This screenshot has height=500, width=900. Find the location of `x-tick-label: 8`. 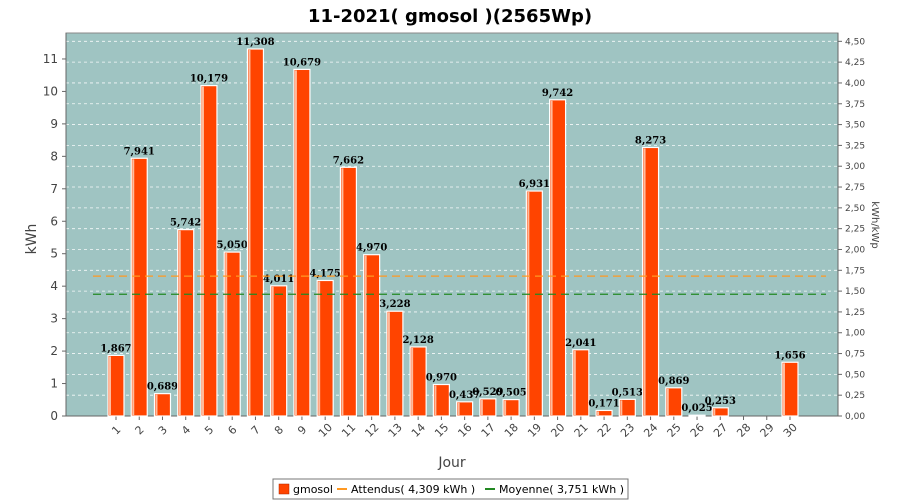

x-tick-label: 8 is located at coordinates (279, 430).